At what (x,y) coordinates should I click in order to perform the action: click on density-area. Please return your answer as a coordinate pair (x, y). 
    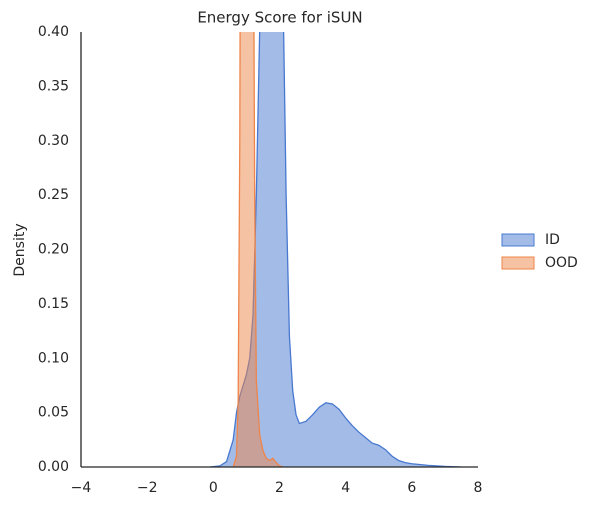
    Looking at the image, I should click on (258, 249).